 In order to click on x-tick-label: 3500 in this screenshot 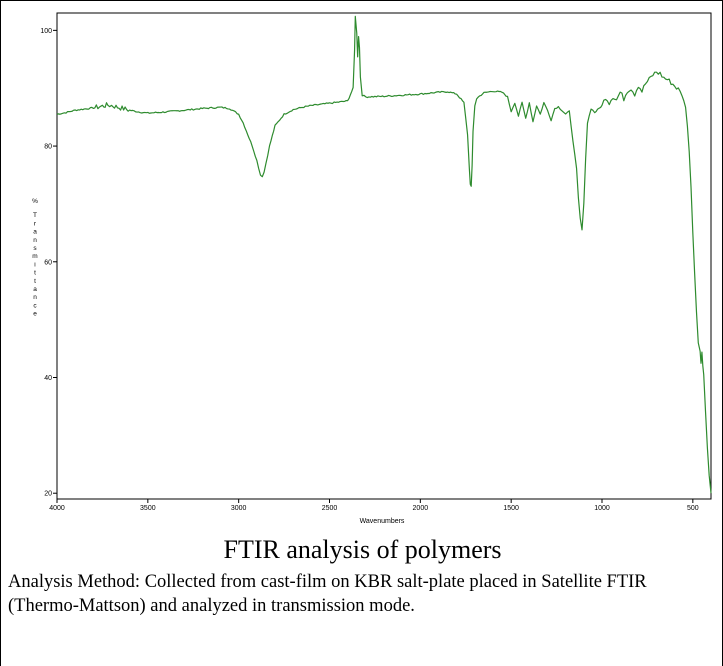, I will do `click(148, 508)`.